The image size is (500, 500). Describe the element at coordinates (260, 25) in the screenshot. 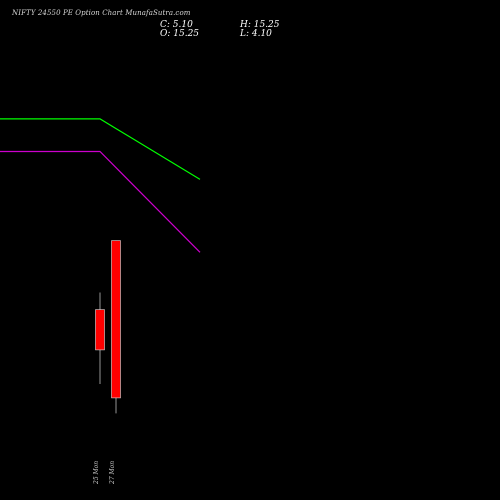

I see `high-value: H: 15.25` at that location.